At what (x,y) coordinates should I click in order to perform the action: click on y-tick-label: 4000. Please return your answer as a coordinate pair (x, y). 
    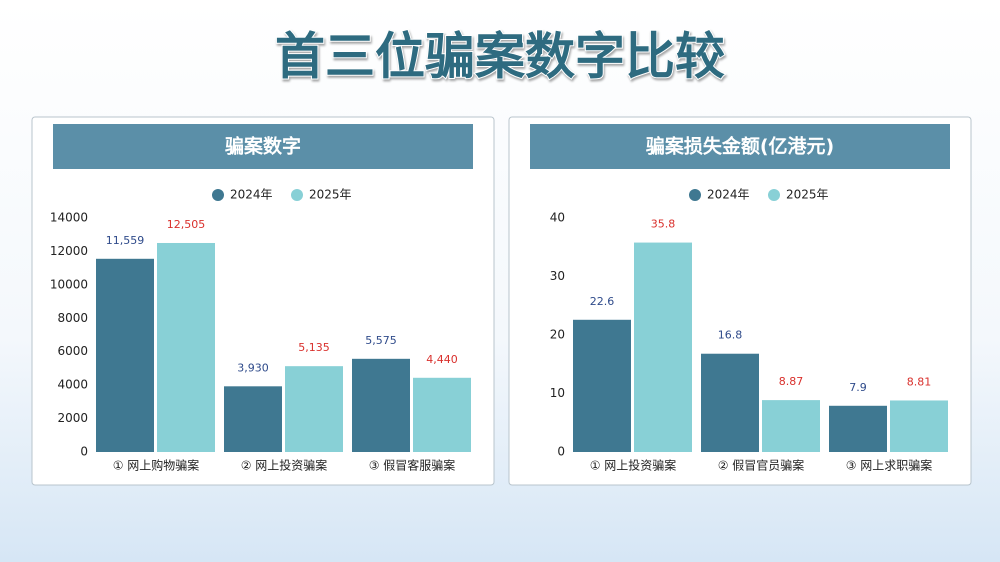
    Looking at the image, I should click on (72, 385).